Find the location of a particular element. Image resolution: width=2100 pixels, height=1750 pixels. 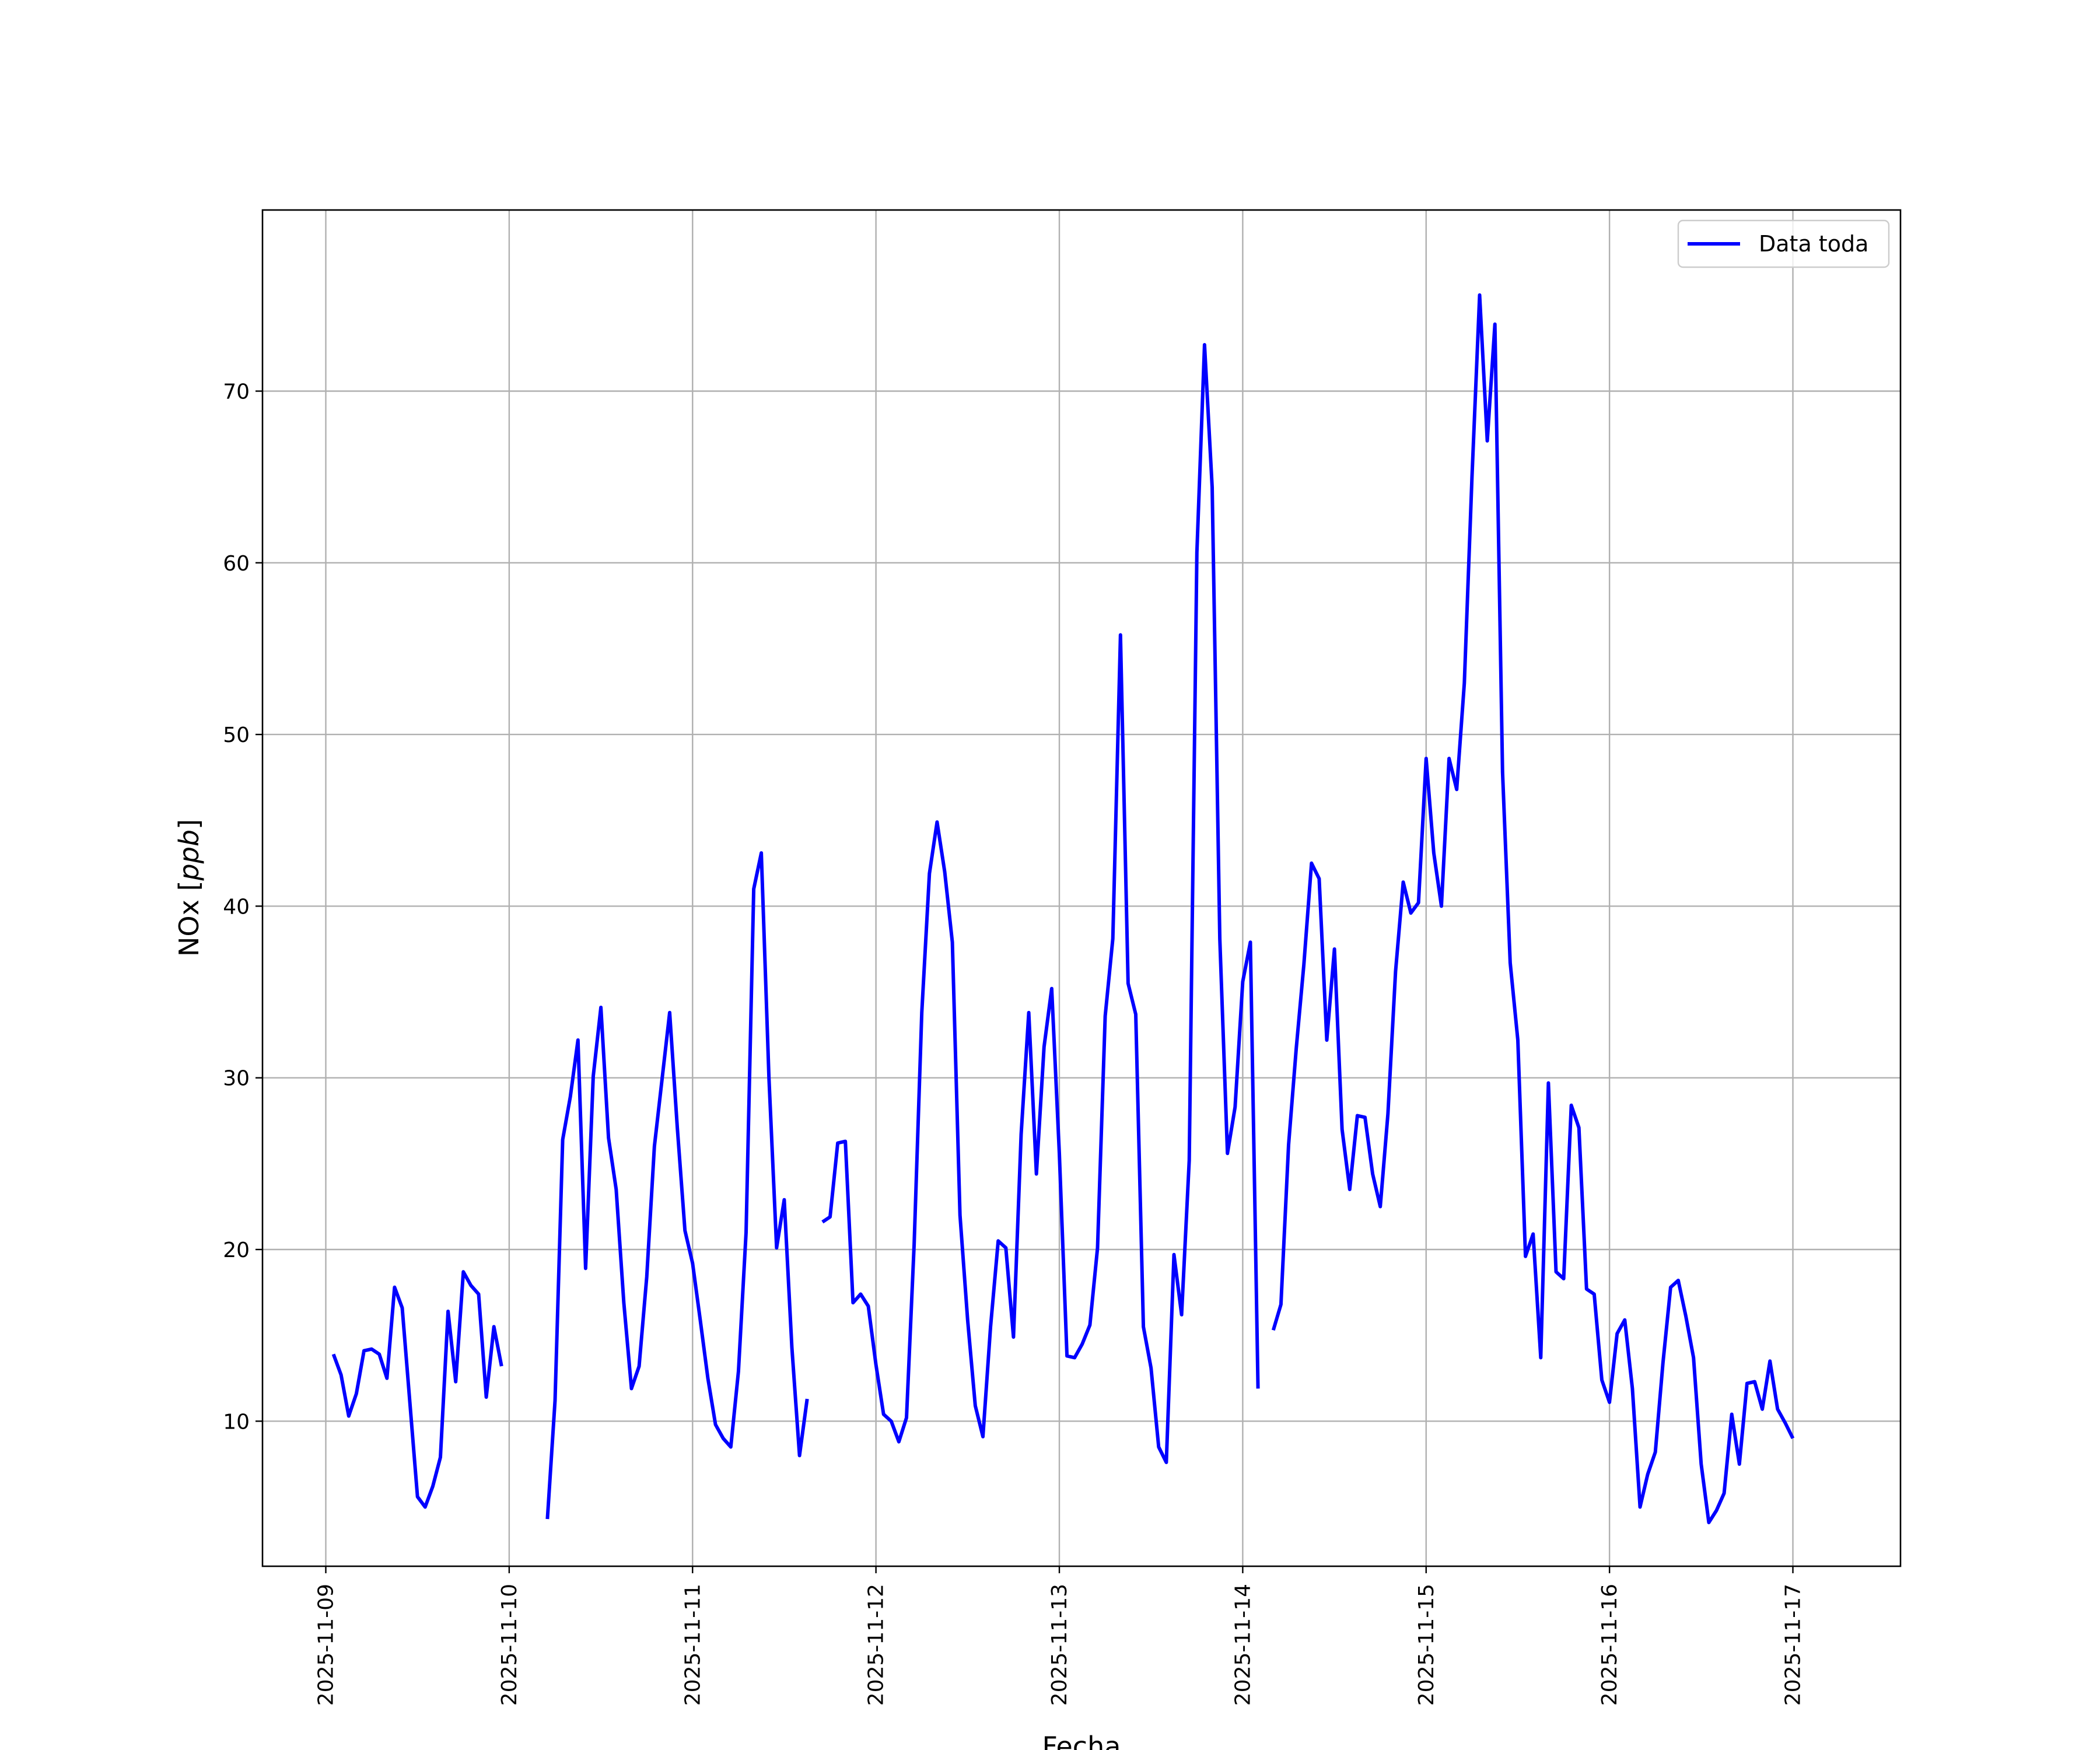

x-tick-label: 2025-11-14 is located at coordinates (1243, 1645).